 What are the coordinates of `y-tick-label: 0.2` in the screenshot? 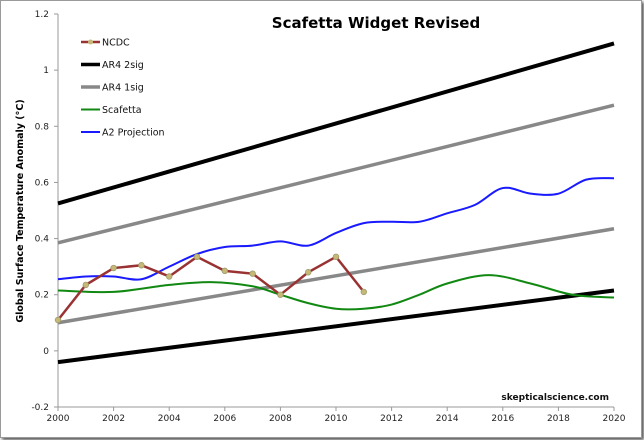 It's located at (42, 296).